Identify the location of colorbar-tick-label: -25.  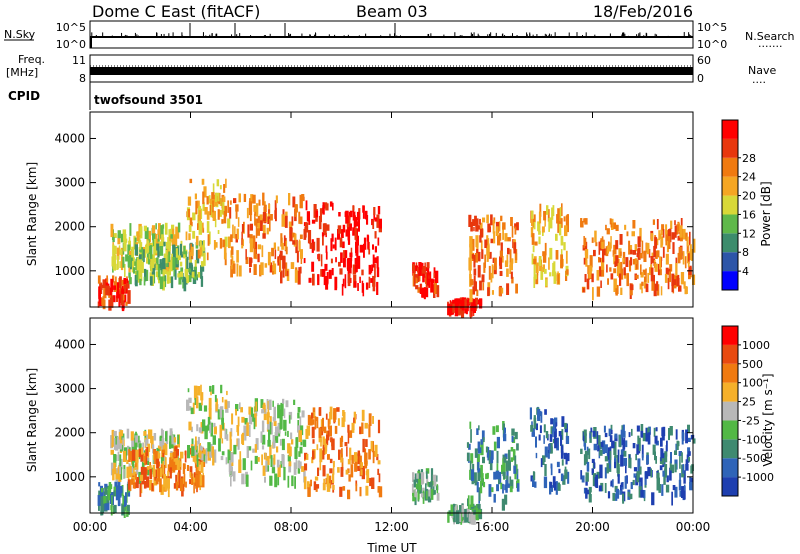
(751, 420).